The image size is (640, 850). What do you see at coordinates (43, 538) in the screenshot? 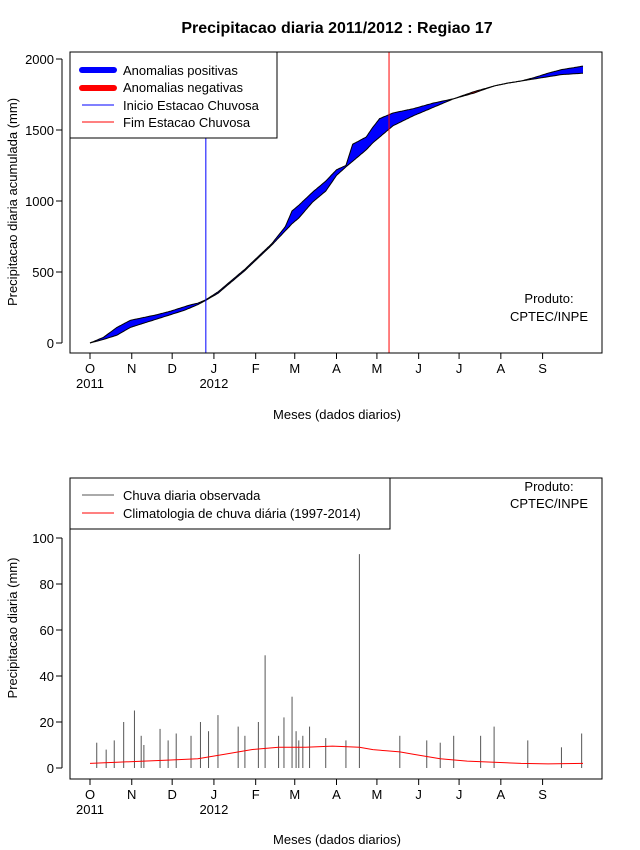
I see `y-tick-label: 100` at bounding box center [43, 538].